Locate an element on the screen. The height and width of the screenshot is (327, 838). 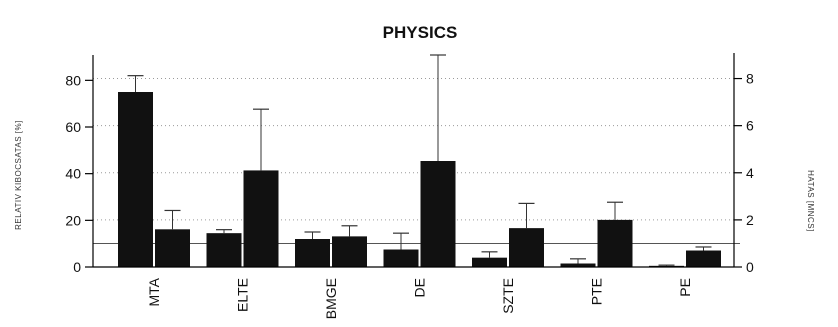
category-label-szte: SZTE is located at coordinates (508, 296).